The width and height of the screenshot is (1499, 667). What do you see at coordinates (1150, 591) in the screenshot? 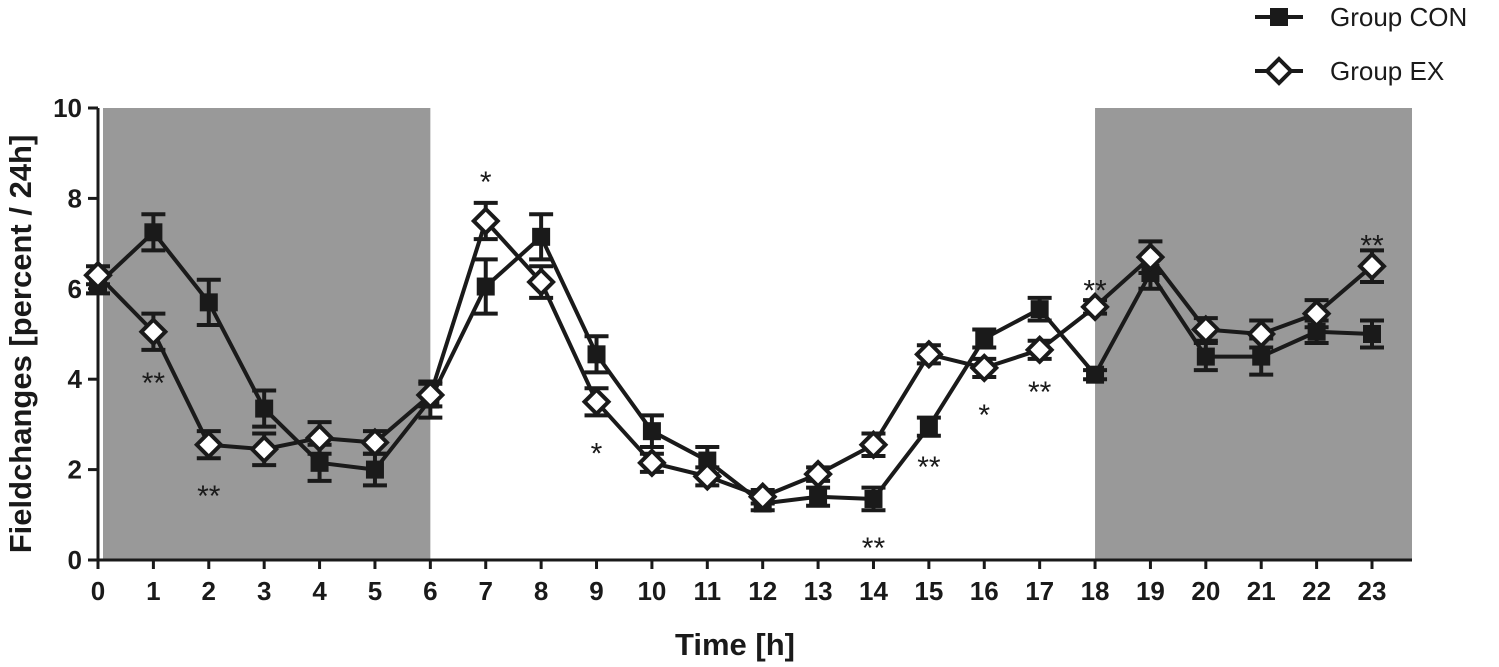
I see `x-tick-label: 19` at bounding box center [1150, 591].